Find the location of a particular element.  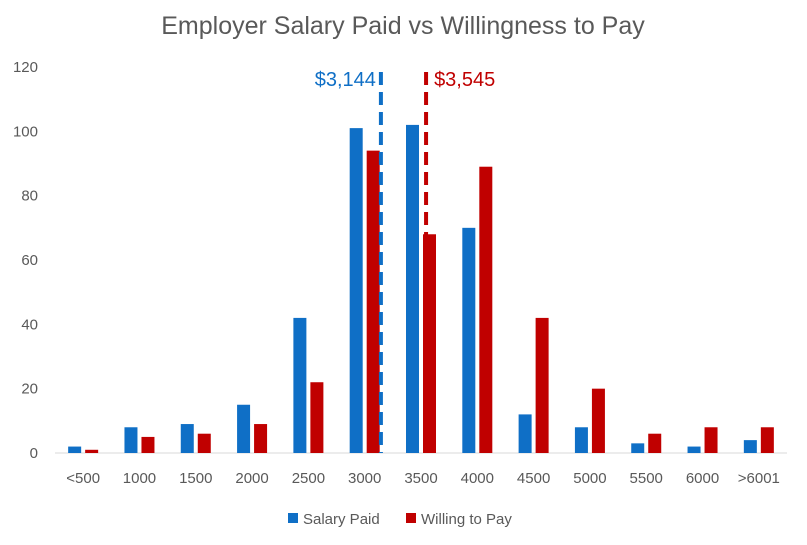

x-tick-label: 2500 is located at coordinates (308, 478).